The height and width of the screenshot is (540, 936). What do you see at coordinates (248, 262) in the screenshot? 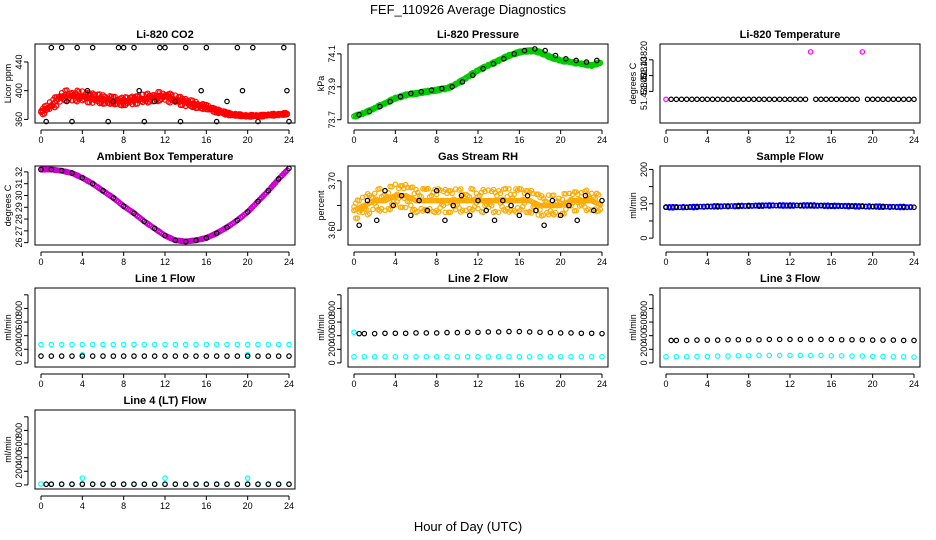
I see `x-tick-label: 20` at bounding box center [248, 262].